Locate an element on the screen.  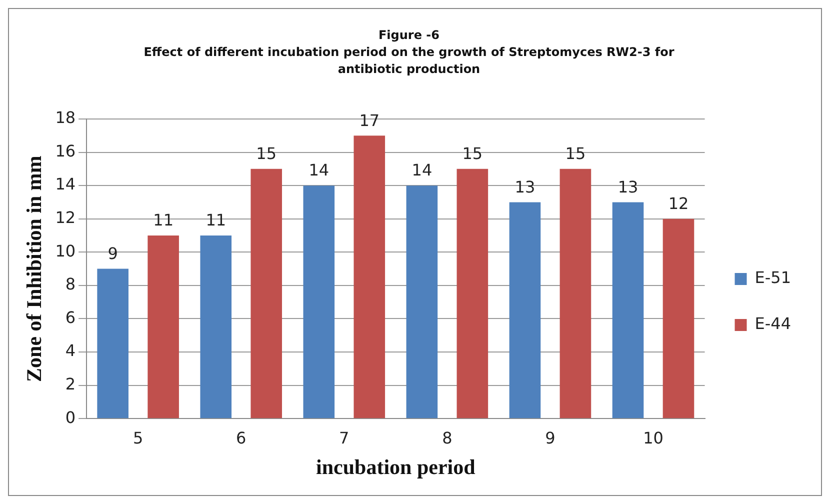
y-tick-label: 6 is located at coordinates (70, 317).